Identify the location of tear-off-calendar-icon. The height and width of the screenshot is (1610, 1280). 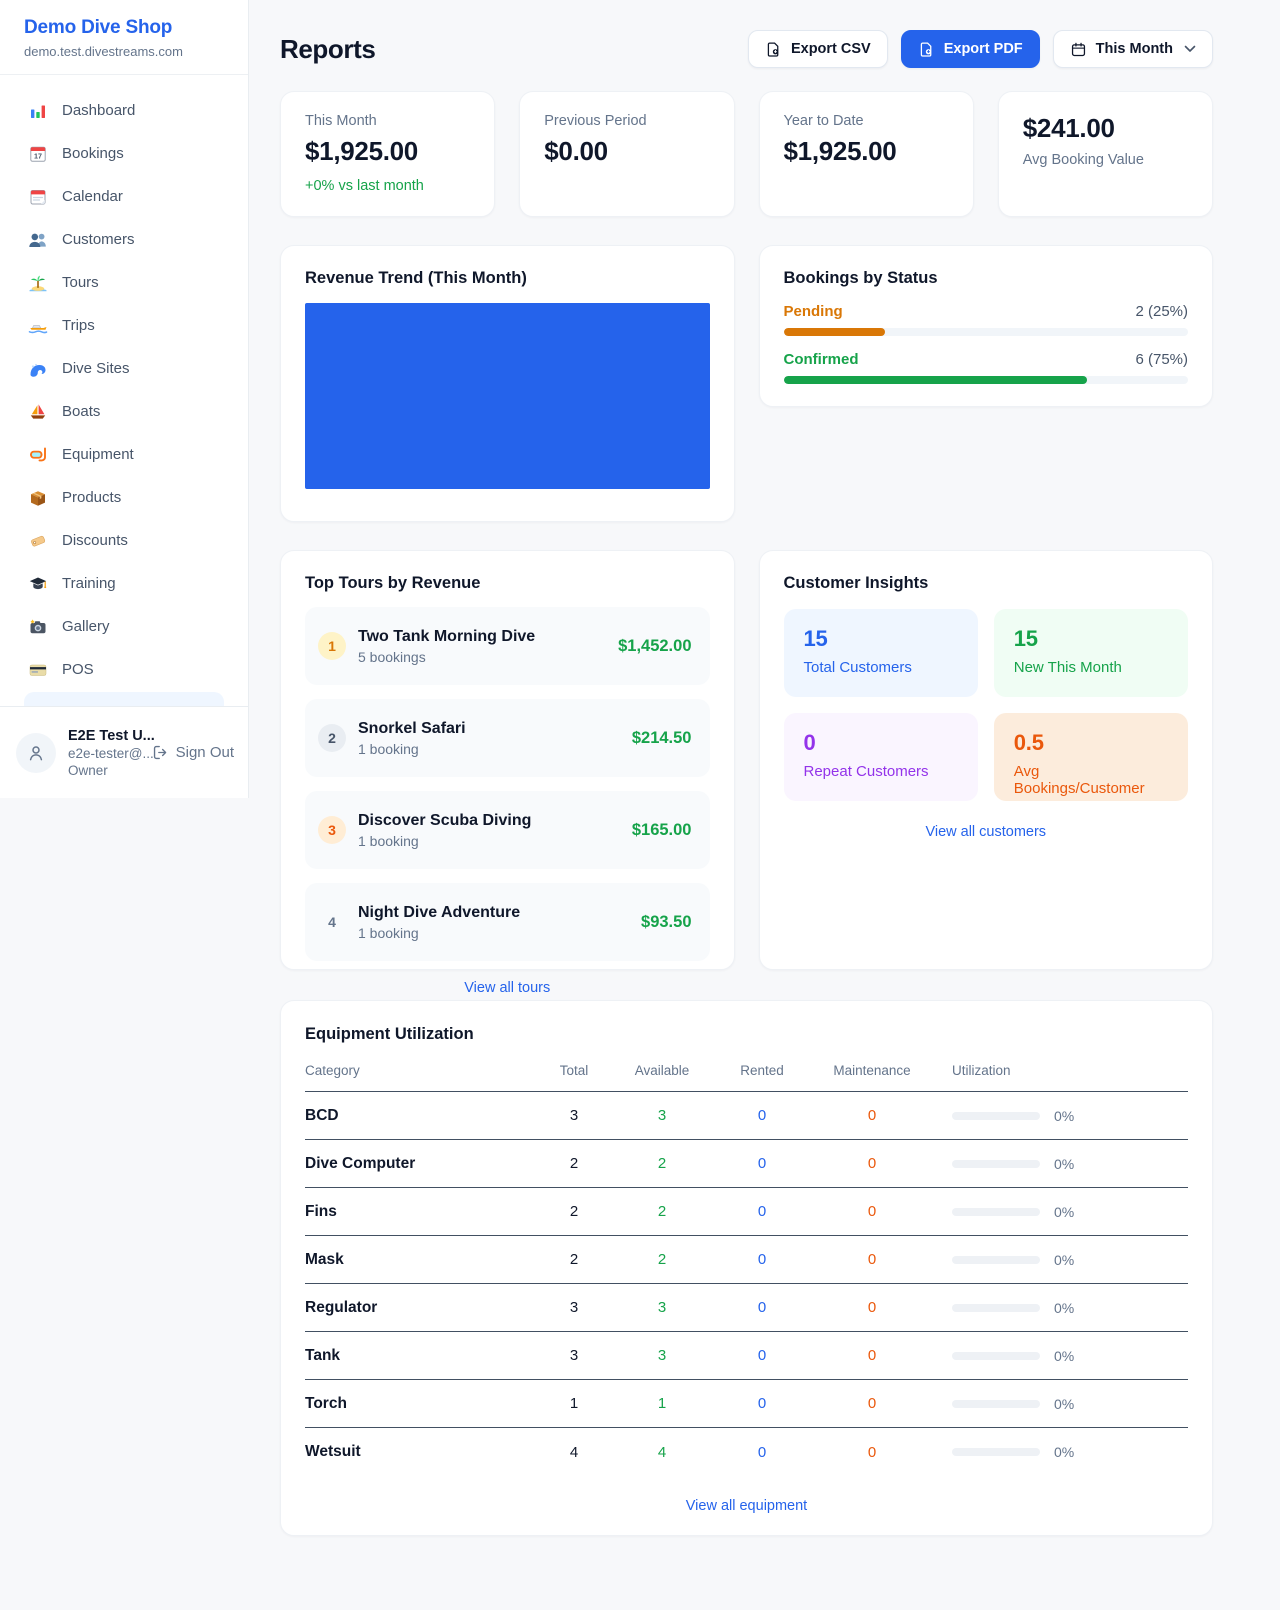
(38, 197).